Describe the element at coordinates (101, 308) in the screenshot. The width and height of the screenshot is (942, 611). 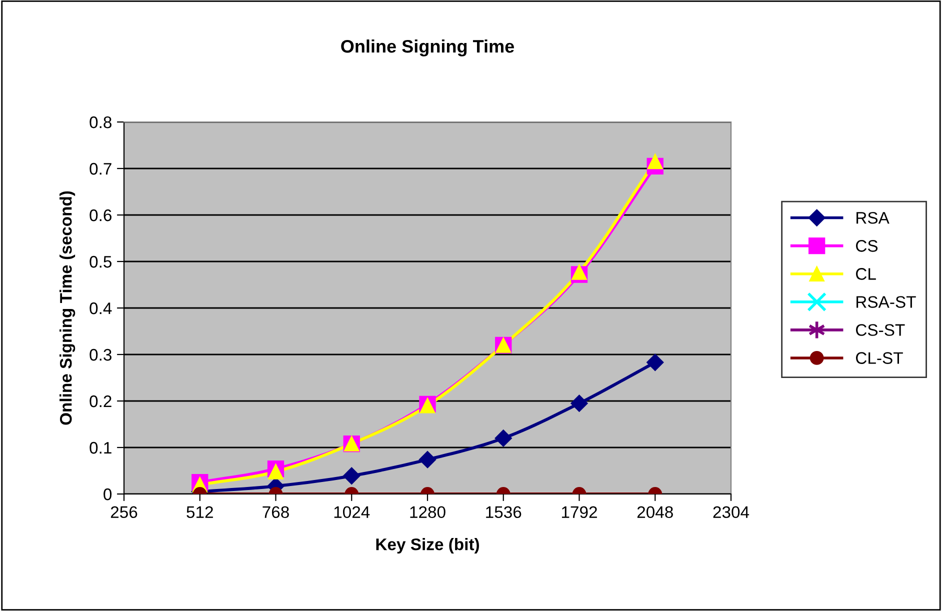
I see `y-tick-label: 0.4` at that location.